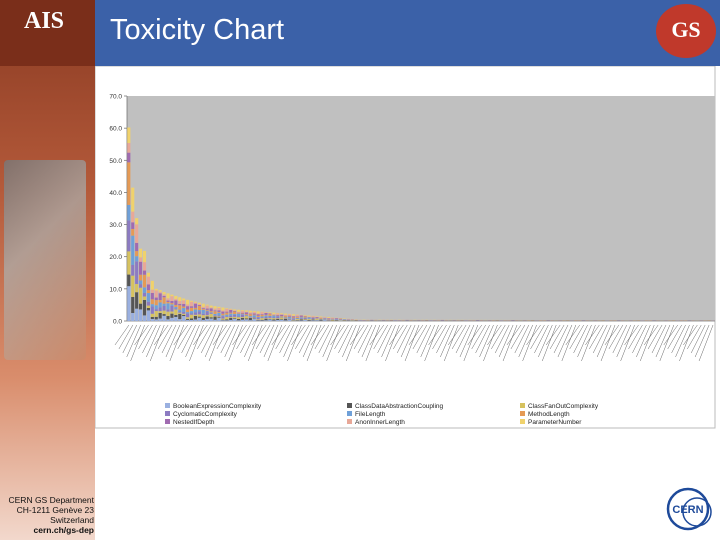  What do you see at coordinates (115, 225) in the screenshot?
I see `y-tick-label: 30.0` at bounding box center [115, 225].